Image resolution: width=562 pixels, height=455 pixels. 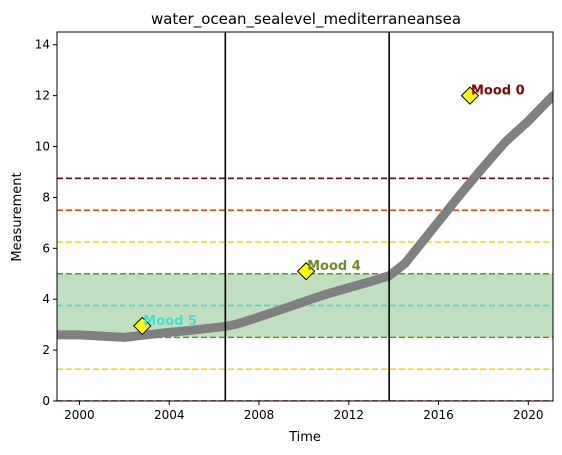 What do you see at coordinates (498, 91) in the screenshot?
I see `annotation-label-0: Mood 0` at bounding box center [498, 91].